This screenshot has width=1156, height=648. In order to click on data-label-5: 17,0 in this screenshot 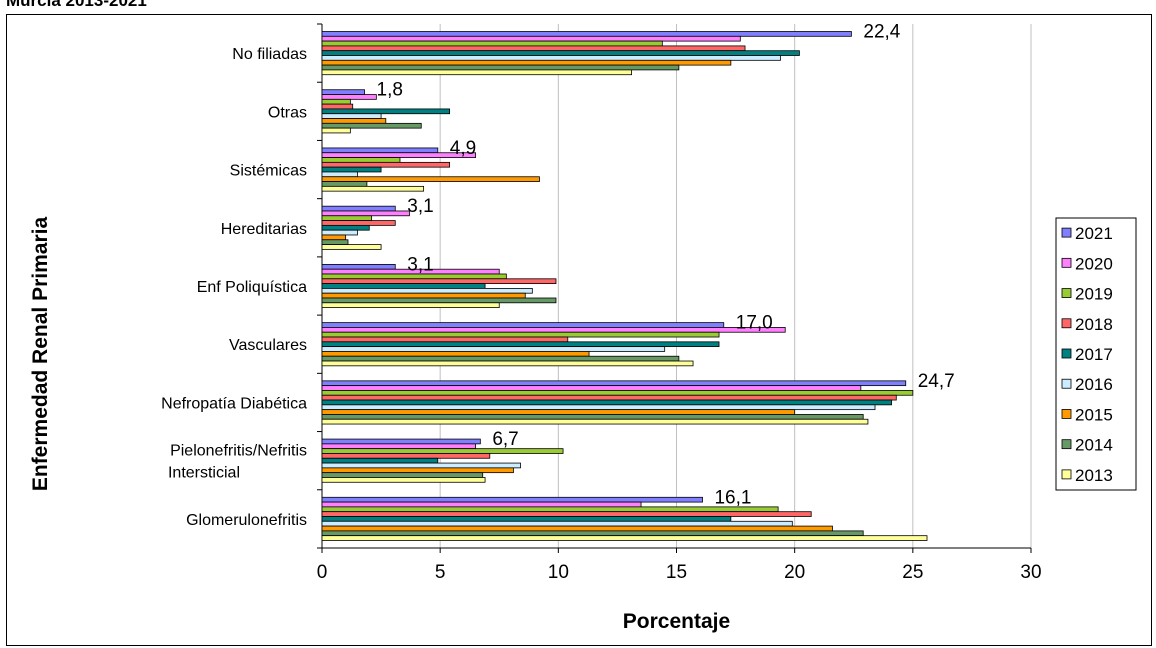, I will do `click(754, 323)`.